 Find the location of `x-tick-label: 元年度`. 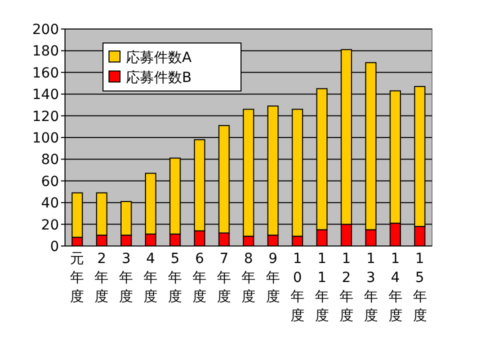

x-tick-label: 元年度 is located at coordinates (77, 278).